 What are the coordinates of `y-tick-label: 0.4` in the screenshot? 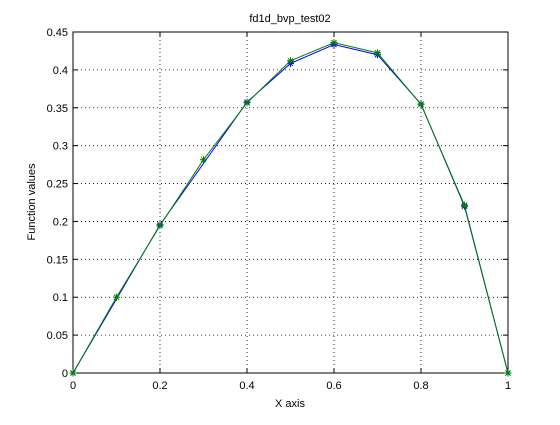 It's located at (60, 71).